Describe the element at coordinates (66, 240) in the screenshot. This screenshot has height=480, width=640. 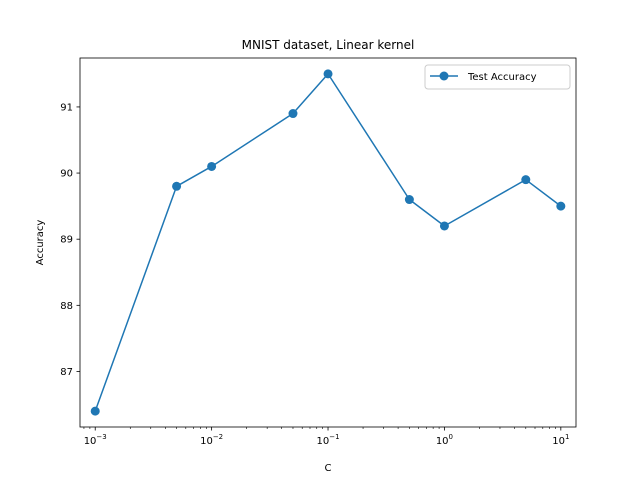
I see `y-tick-label: 89` at that location.